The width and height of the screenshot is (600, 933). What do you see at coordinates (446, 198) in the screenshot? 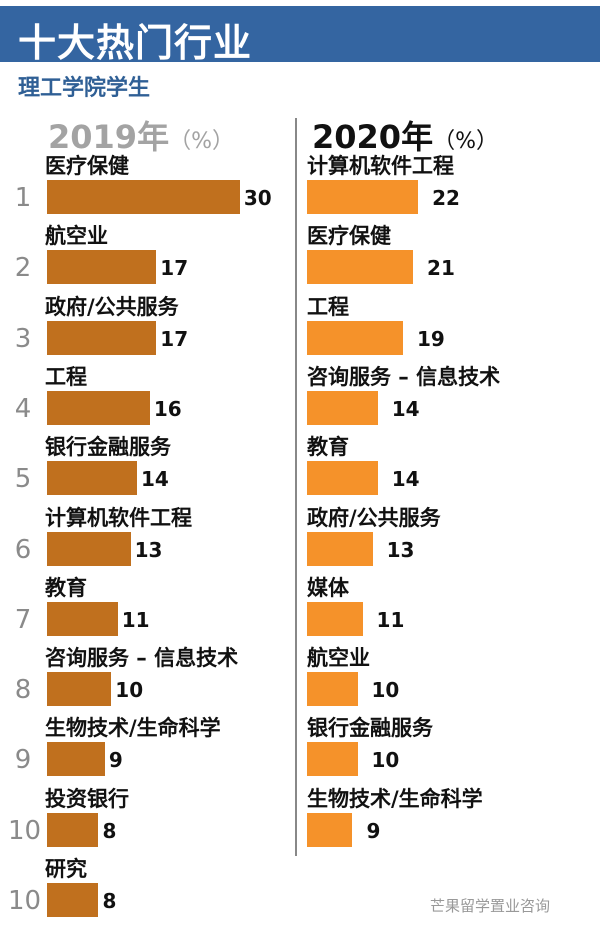
I see `data-label: 22` at bounding box center [446, 198].